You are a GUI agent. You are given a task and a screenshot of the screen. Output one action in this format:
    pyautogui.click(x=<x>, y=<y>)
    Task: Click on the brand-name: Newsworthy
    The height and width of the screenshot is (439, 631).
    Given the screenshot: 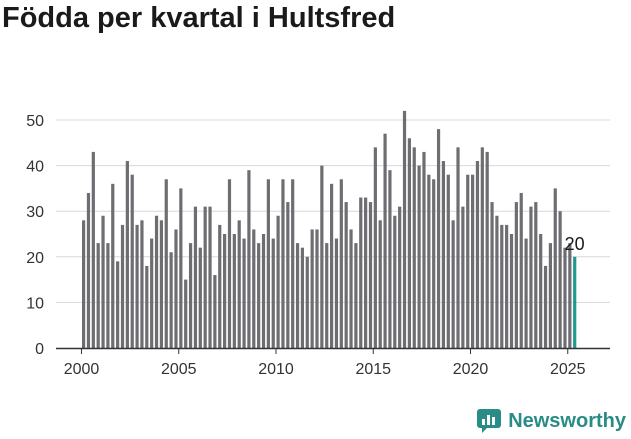 What is the action you would take?
    pyautogui.click(x=567, y=420)
    